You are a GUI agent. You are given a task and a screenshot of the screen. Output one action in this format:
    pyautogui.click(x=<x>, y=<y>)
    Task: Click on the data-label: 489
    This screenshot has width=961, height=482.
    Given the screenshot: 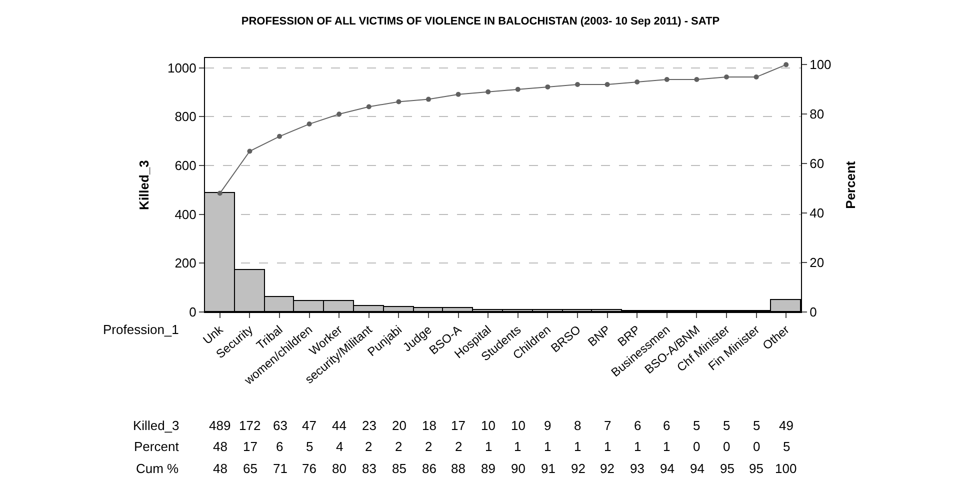 What is the action you would take?
    pyautogui.click(x=220, y=425)
    